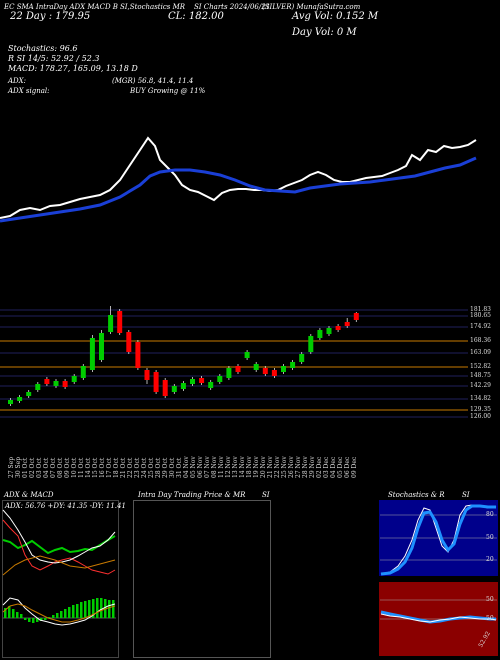  I want to click on chart-header-line-c: SI Charts 2024/06/21, so click(232, 7).